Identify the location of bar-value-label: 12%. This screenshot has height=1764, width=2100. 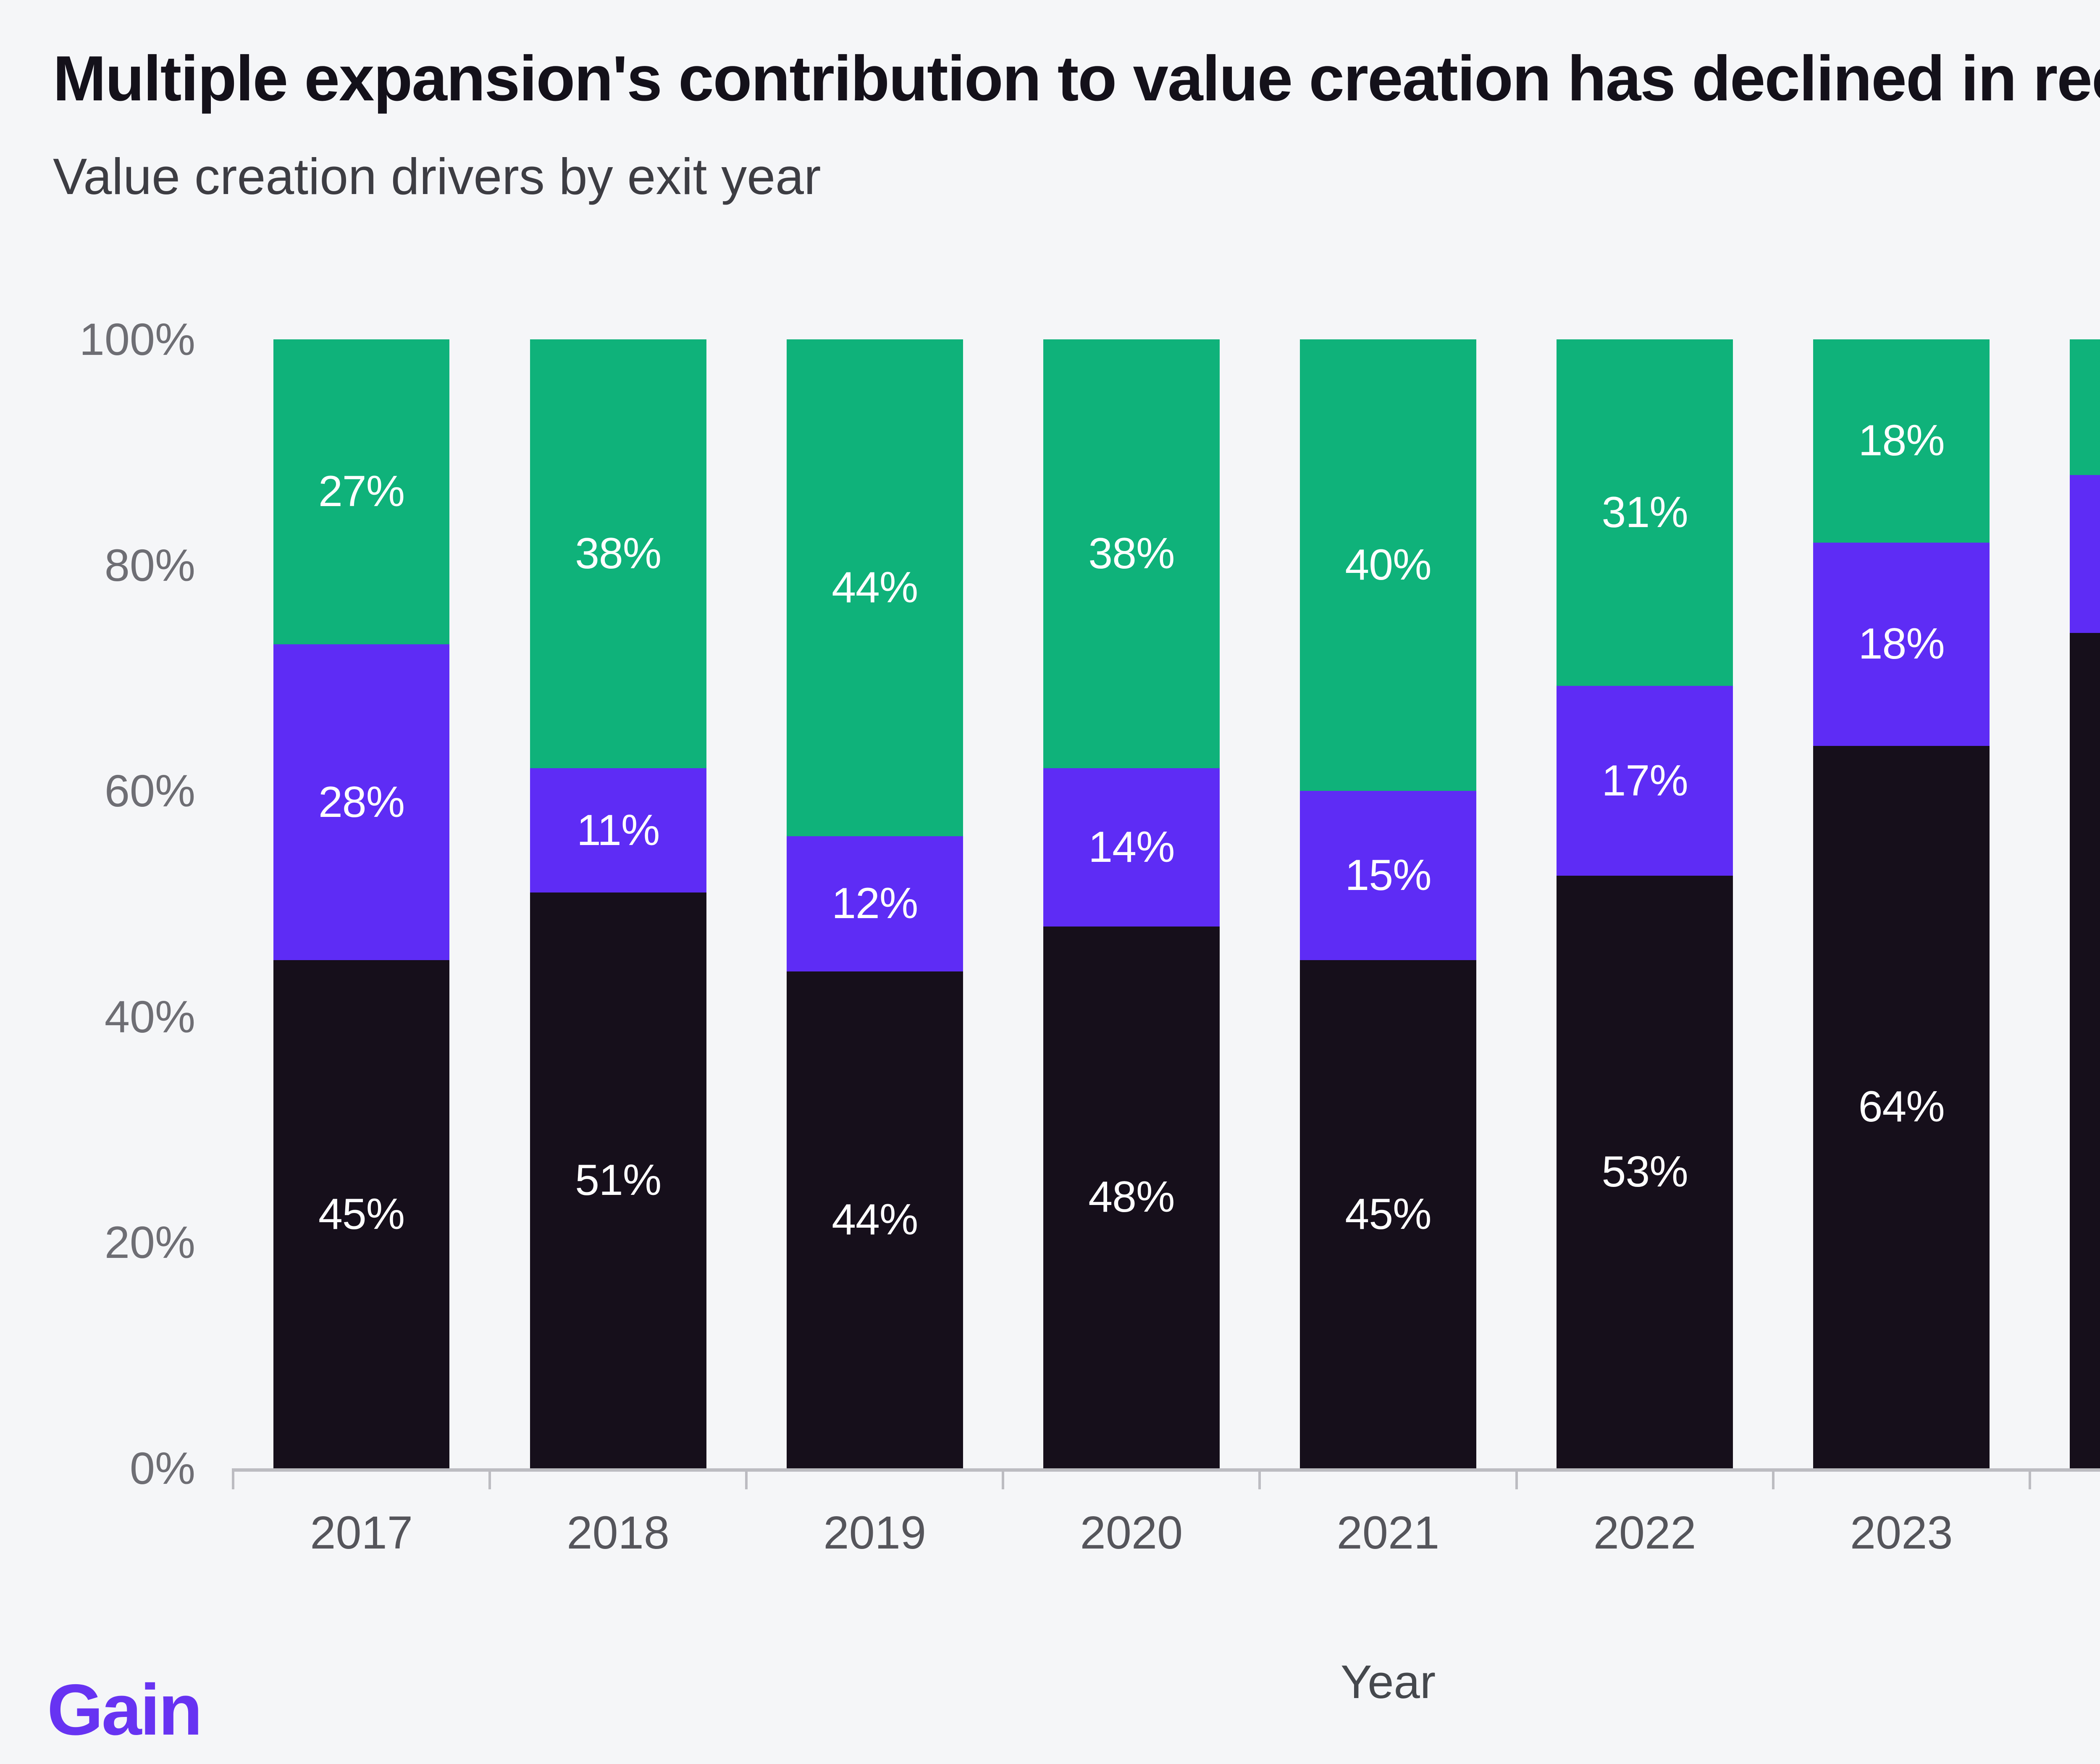
(875, 903).